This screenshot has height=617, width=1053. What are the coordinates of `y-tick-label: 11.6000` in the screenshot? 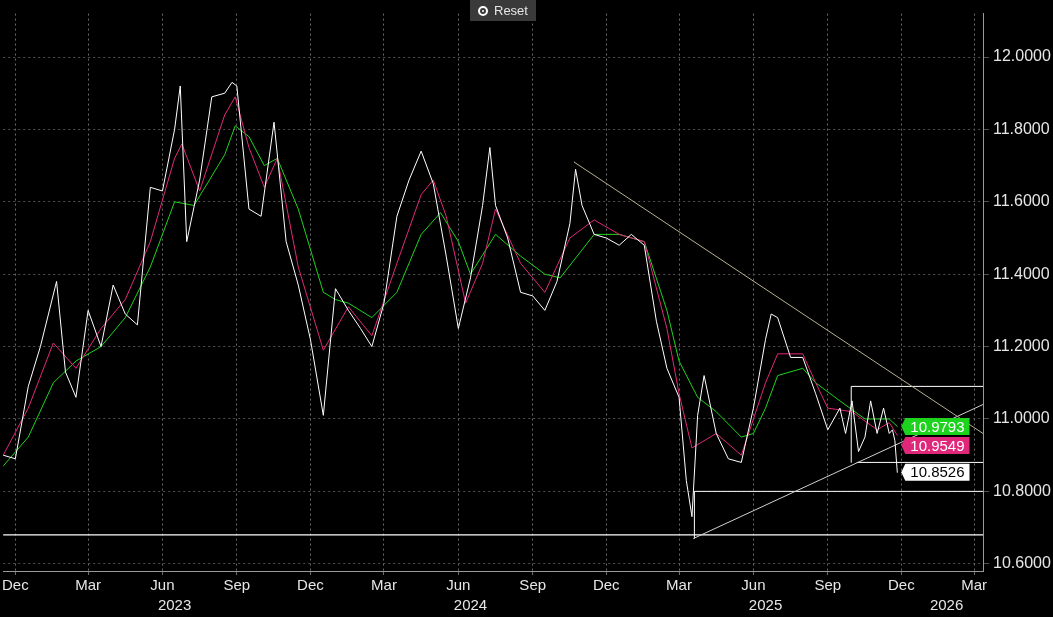 It's located at (1021, 201).